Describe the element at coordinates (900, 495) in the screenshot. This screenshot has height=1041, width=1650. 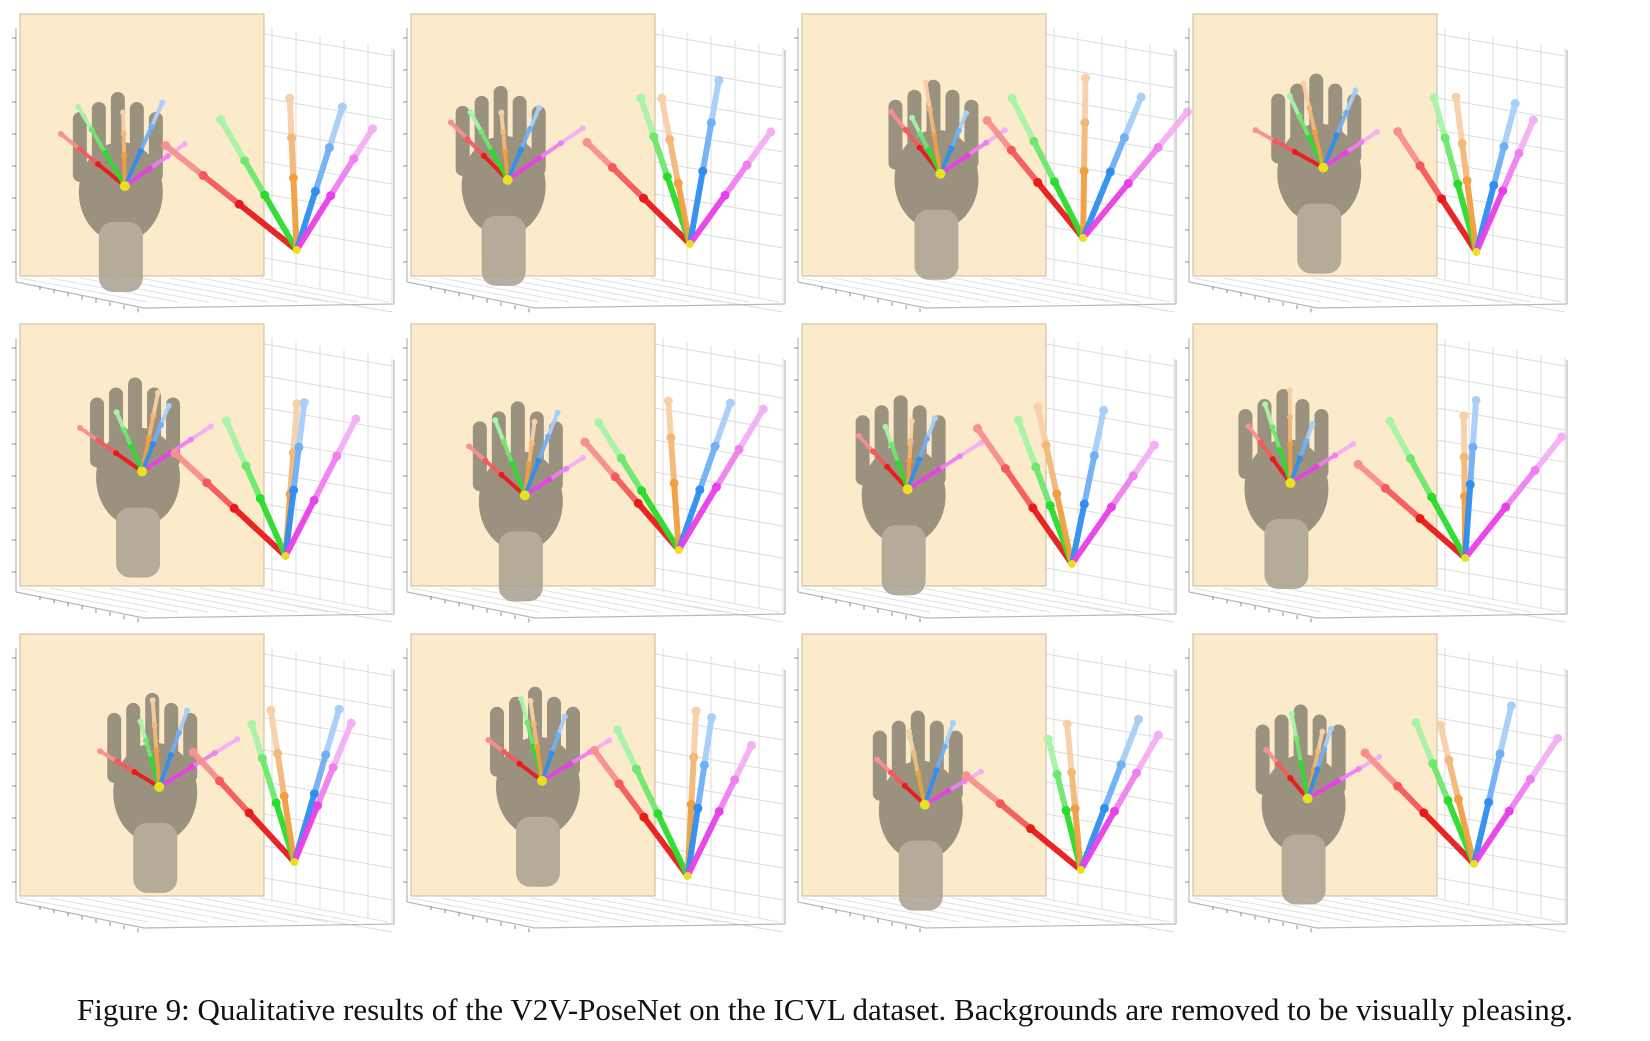
I see `hand-depth-silhouette` at that location.